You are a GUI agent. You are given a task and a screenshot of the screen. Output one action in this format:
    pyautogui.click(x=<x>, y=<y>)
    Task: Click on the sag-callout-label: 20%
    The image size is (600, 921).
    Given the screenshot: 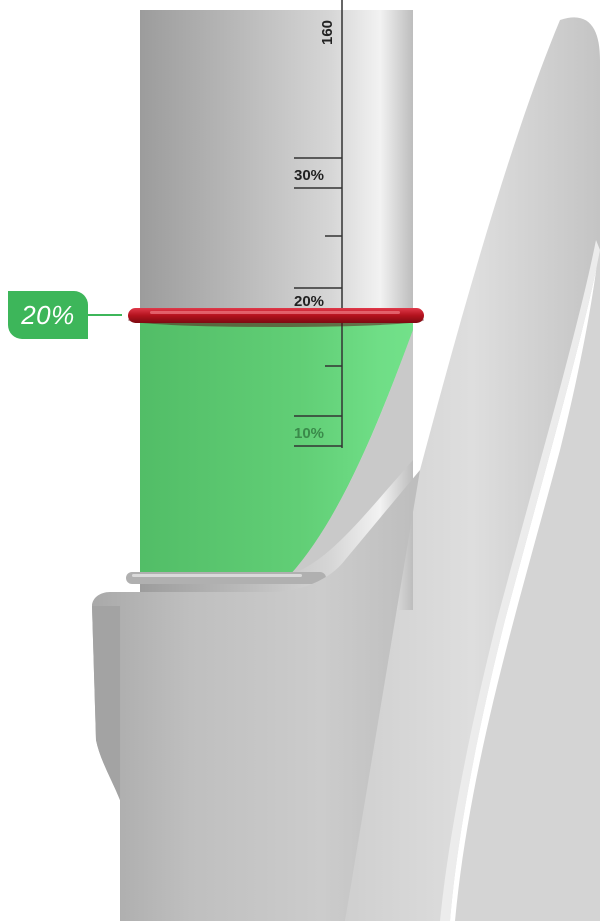 What is the action you would take?
    pyautogui.click(x=48, y=314)
    